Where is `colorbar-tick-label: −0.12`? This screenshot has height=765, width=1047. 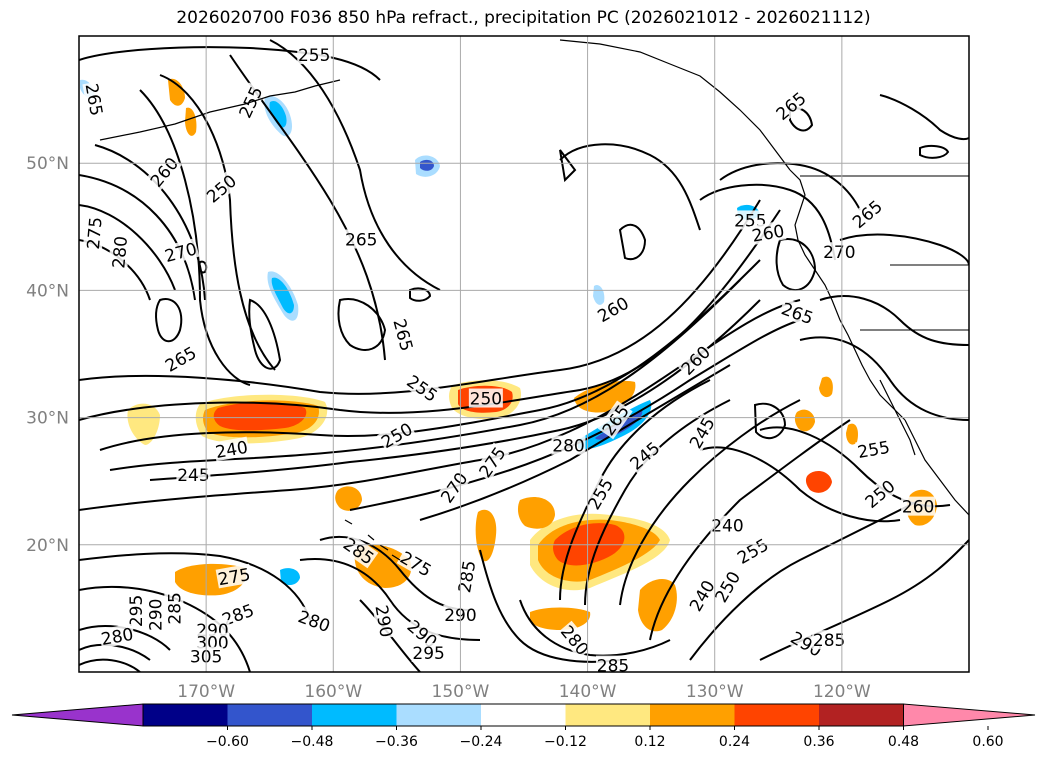
colorbar-tick-label: −0.12 is located at coordinates (565, 742).